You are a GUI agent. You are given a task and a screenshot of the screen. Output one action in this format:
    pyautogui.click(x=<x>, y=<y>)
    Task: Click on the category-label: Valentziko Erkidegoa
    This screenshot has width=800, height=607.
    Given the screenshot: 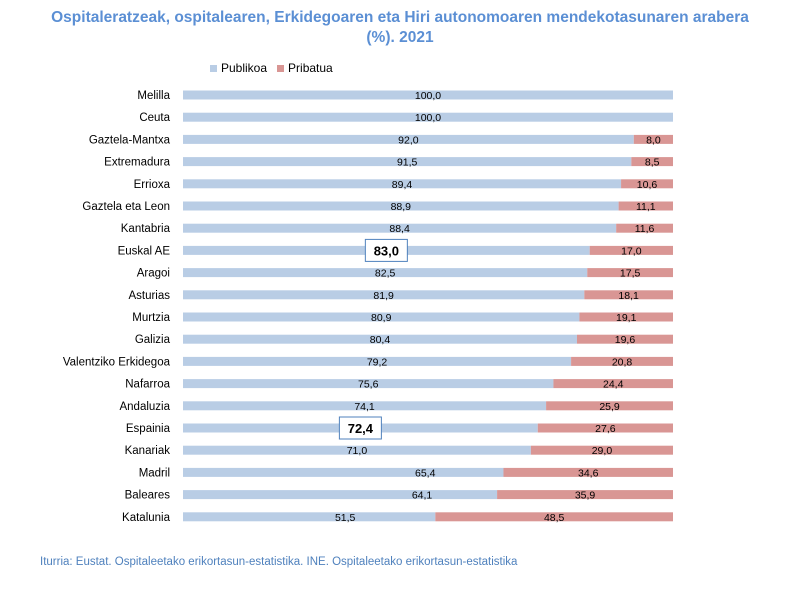 What is the action you would take?
    pyautogui.click(x=117, y=362)
    